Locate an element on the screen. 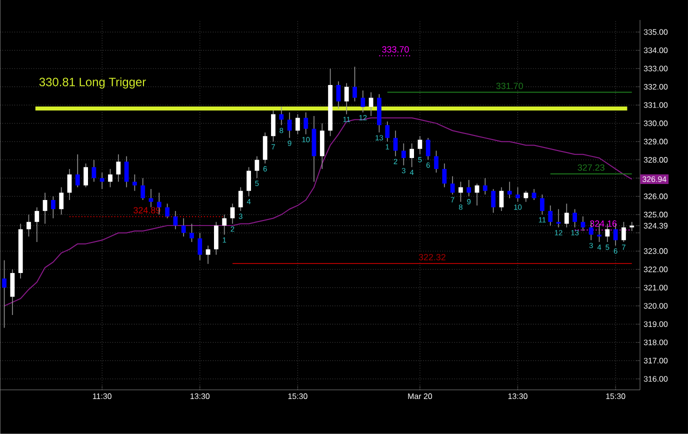  series-label: 327.23 is located at coordinates (591, 167).